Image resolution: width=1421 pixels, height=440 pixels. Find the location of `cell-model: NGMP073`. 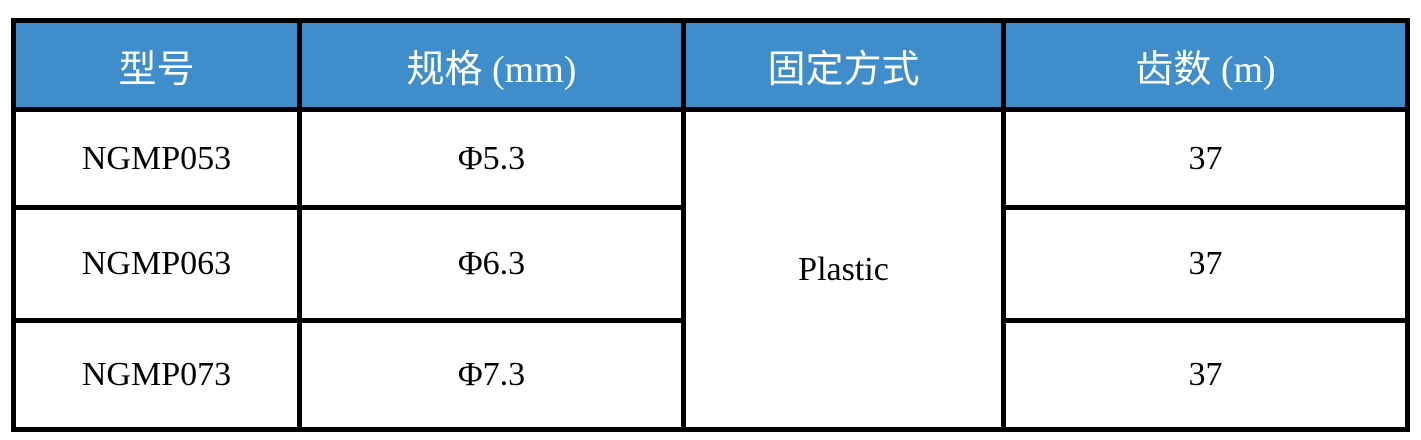

cell-model: NGMP073 is located at coordinates (156, 375).